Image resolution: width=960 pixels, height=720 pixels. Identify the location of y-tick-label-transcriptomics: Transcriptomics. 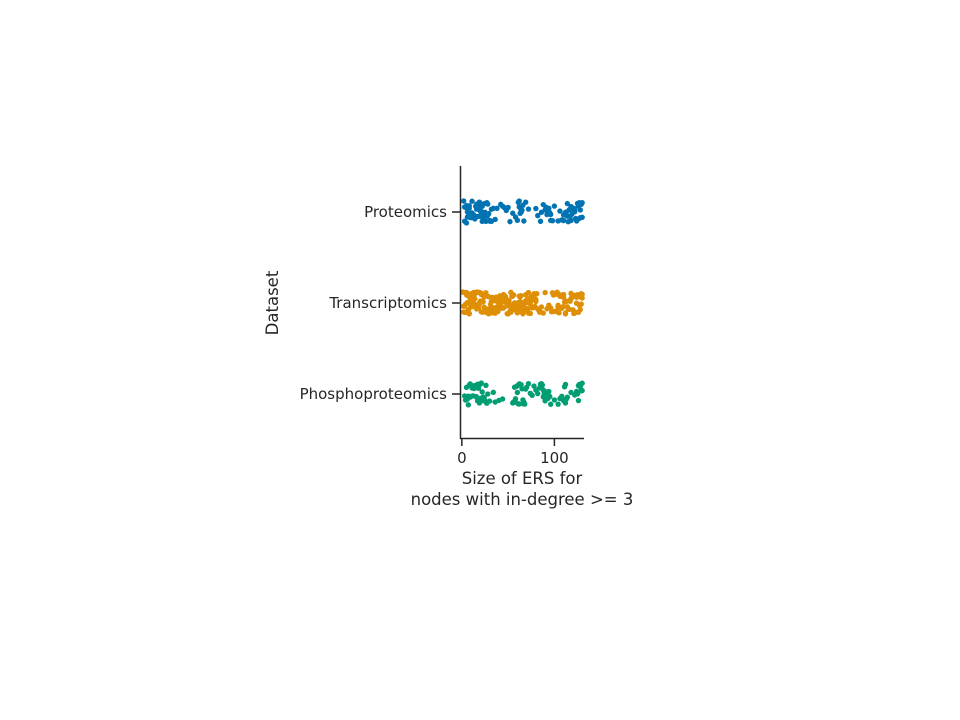
(387, 303).